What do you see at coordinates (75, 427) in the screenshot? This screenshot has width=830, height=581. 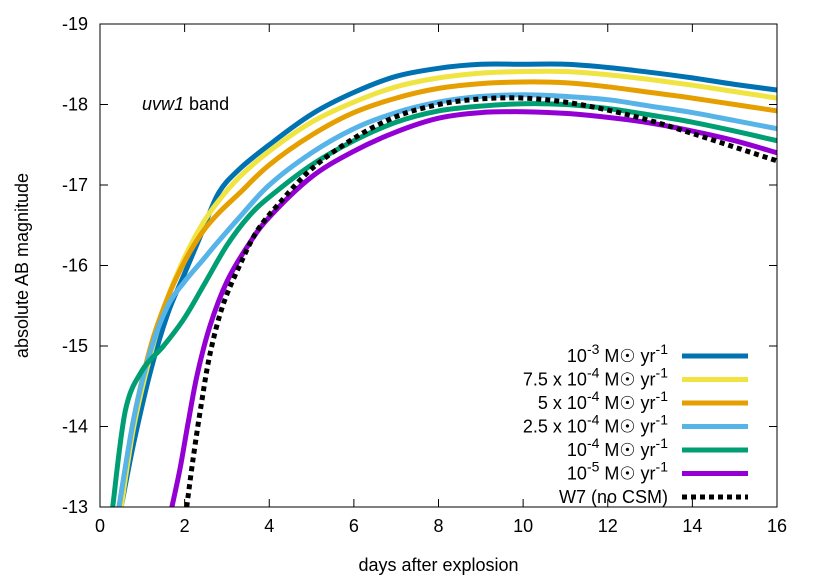 I see `y-tick-label-1: -14` at bounding box center [75, 427].